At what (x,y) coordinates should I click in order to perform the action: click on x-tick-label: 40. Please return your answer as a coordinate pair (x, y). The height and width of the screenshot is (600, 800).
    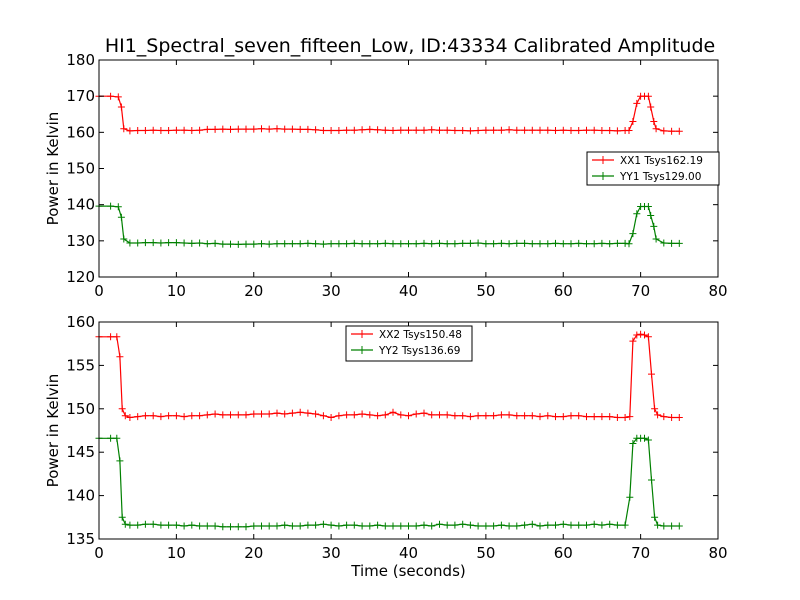
    Looking at the image, I should click on (408, 291).